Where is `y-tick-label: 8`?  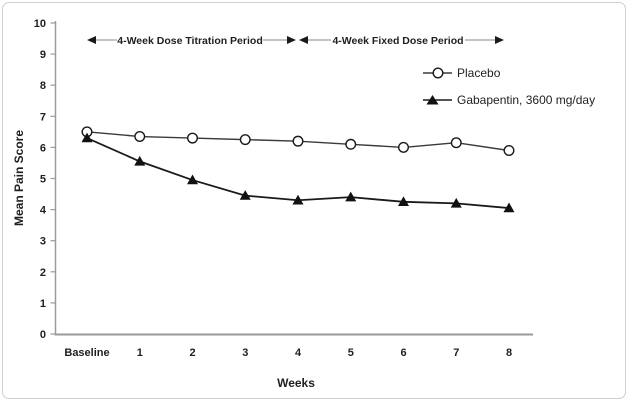
y-tick-label: 8 is located at coordinates (43, 86).